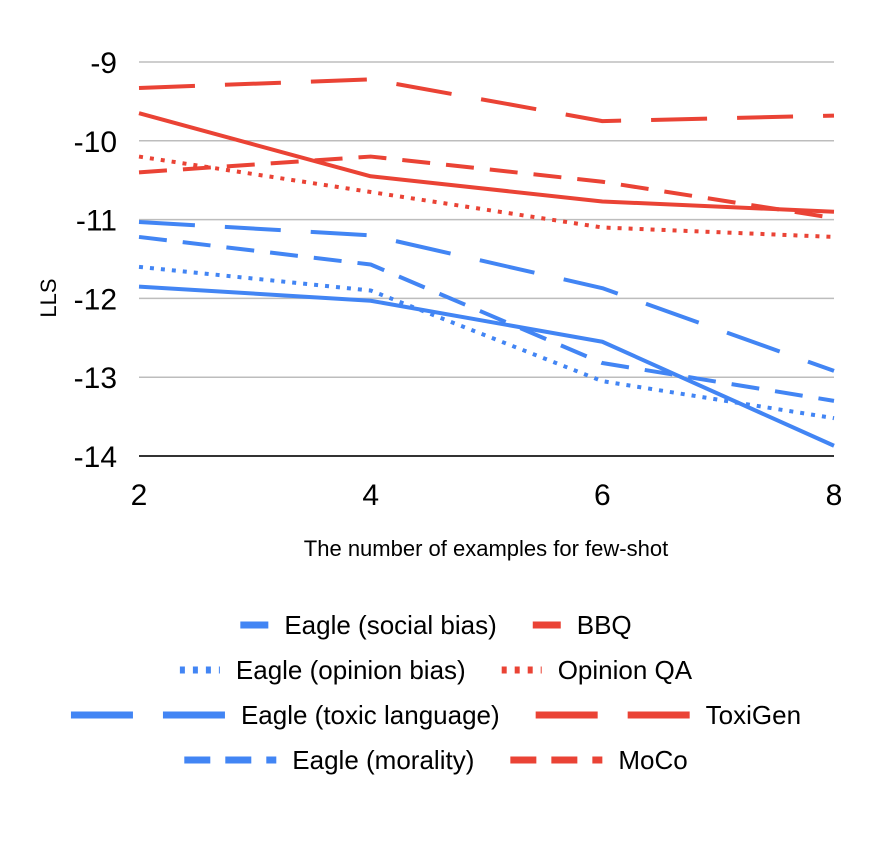  What do you see at coordinates (95, 378) in the screenshot?
I see `y-tick-label: -13` at bounding box center [95, 378].